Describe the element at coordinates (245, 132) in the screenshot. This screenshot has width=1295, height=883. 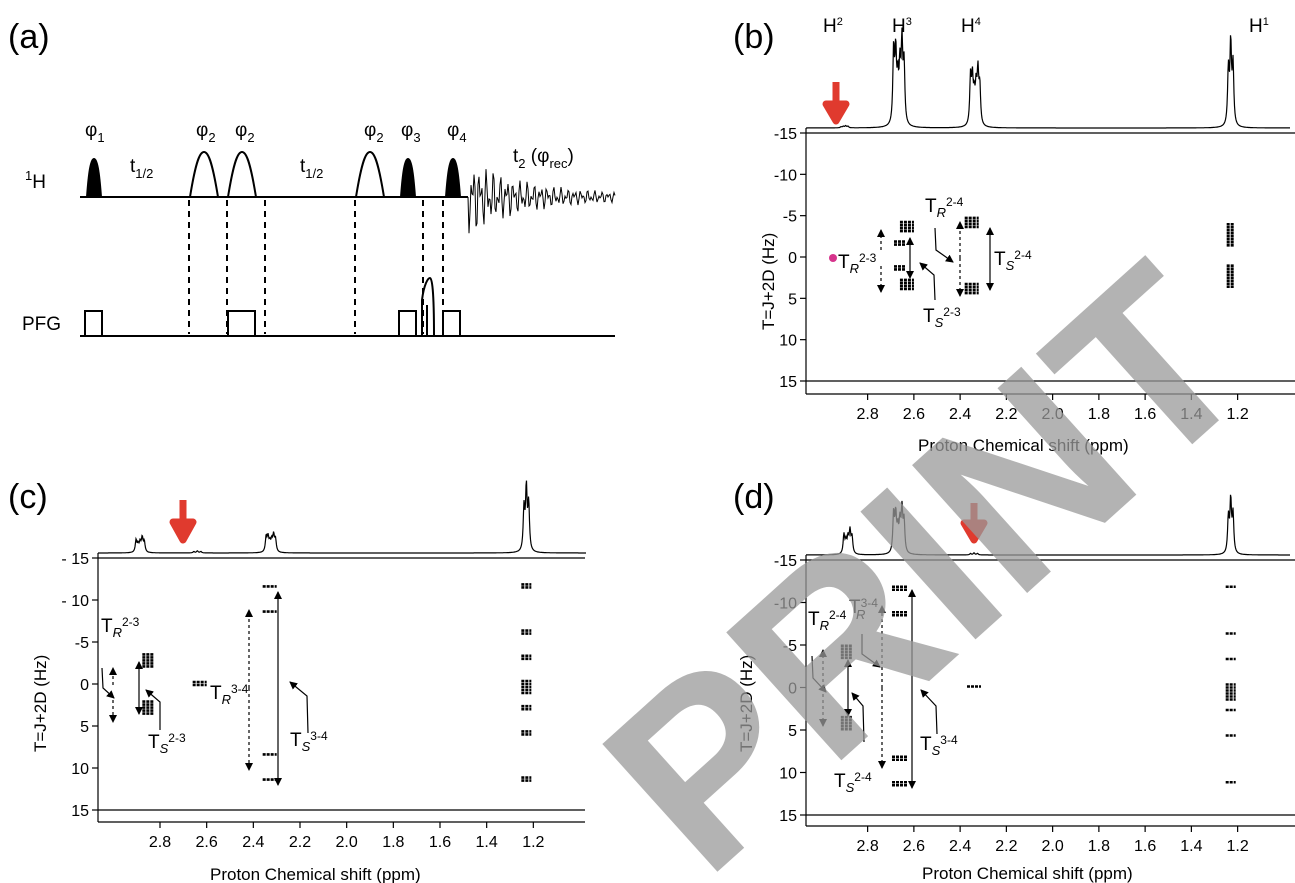
I see `phi2-label-2: φ2` at that location.